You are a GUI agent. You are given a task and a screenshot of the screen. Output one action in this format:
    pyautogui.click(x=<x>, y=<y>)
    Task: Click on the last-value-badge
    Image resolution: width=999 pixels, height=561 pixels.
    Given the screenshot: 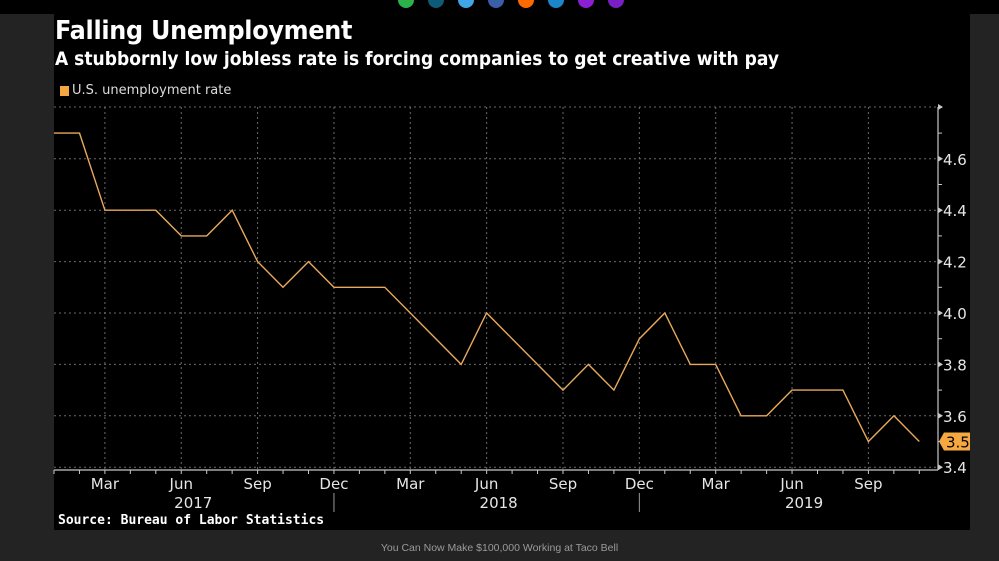 What is the action you would take?
    pyautogui.click(x=954, y=441)
    